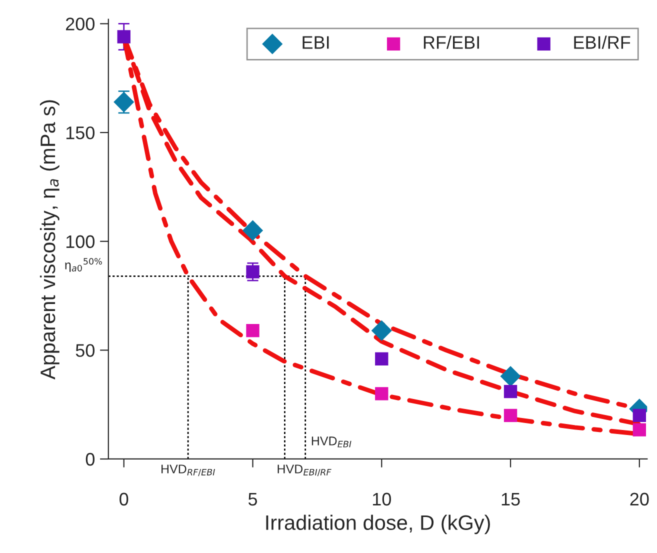 This screenshot has height=553, width=657. What do you see at coordinates (451, 42) in the screenshot?
I see `legend-label: RF/EBI` at bounding box center [451, 42].